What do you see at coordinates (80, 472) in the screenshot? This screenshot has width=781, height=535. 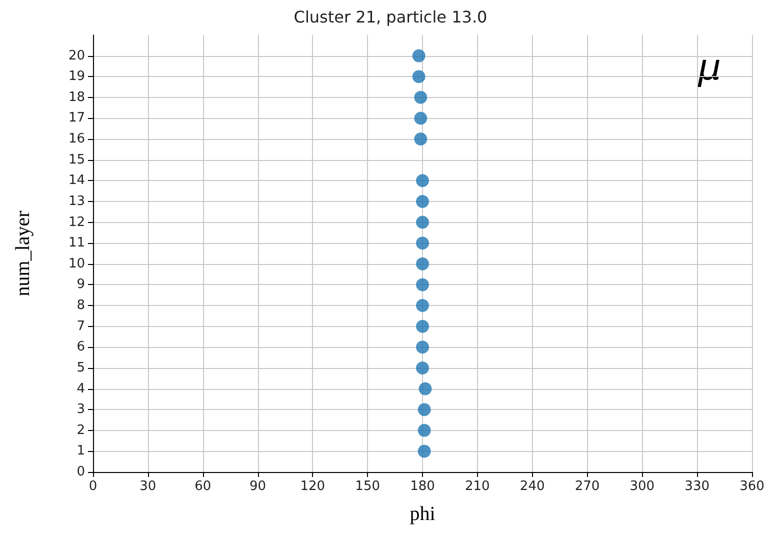 I see `y-tick-label: 0` at bounding box center [80, 472].